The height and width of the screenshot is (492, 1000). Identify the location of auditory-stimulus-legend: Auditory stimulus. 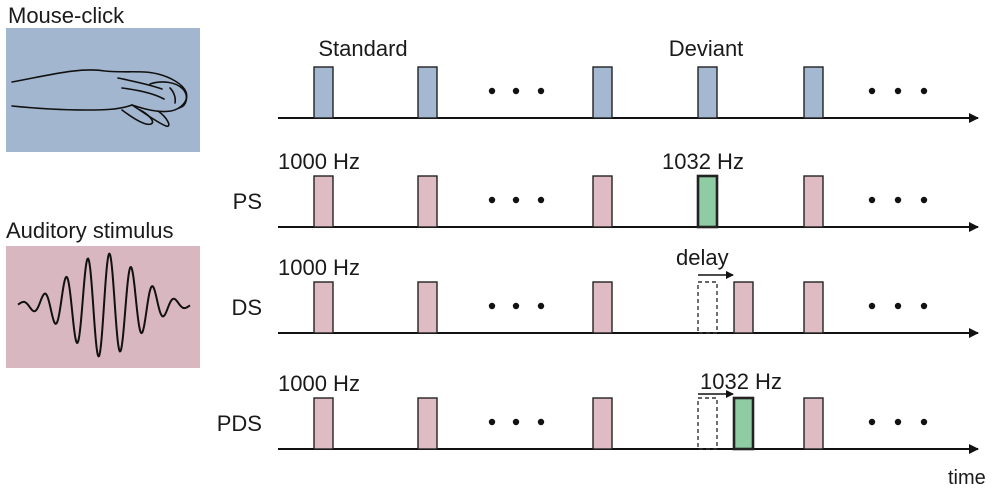
(103, 293).